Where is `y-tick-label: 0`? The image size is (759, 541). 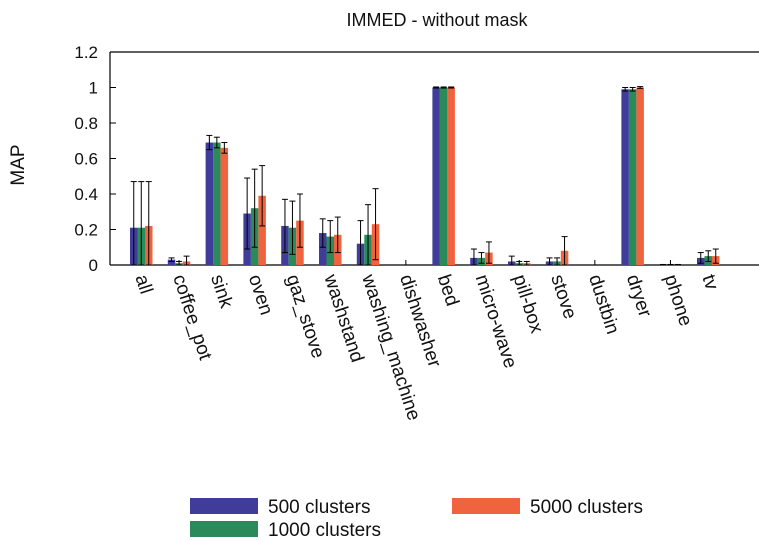 y-tick-label: 0 is located at coordinates (93, 265).